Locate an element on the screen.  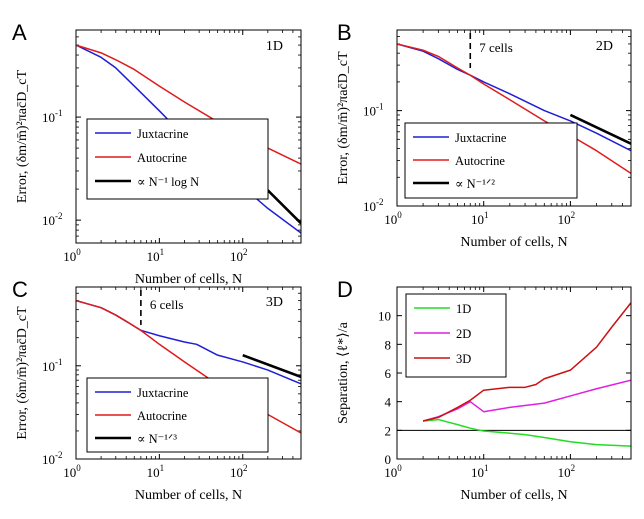
legend-entry: 2D is located at coordinates (463, 334).